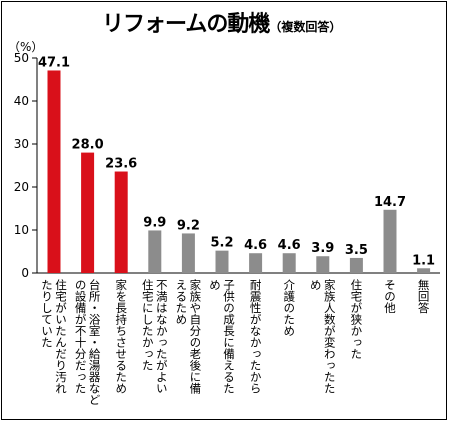 The width and height of the screenshot is (450, 423). What do you see at coordinates (305, 27) in the screenshot?
I see `title-sub: （複数回答）` at bounding box center [305, 27].